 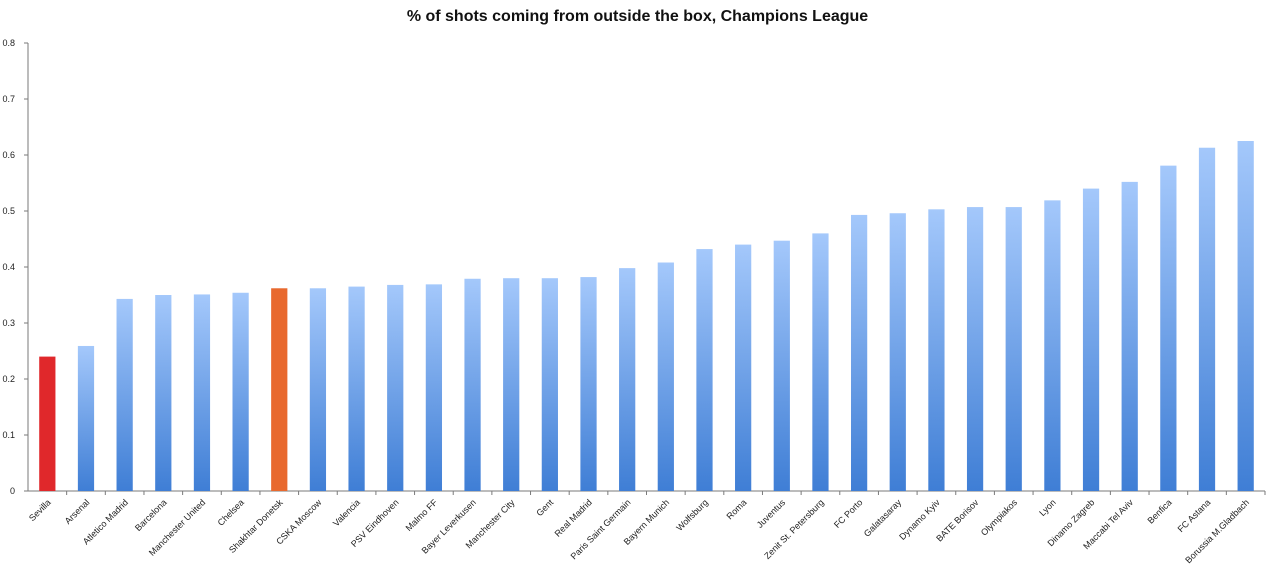 I want to click on category-label: Juventus, so click(x=771, y=513).